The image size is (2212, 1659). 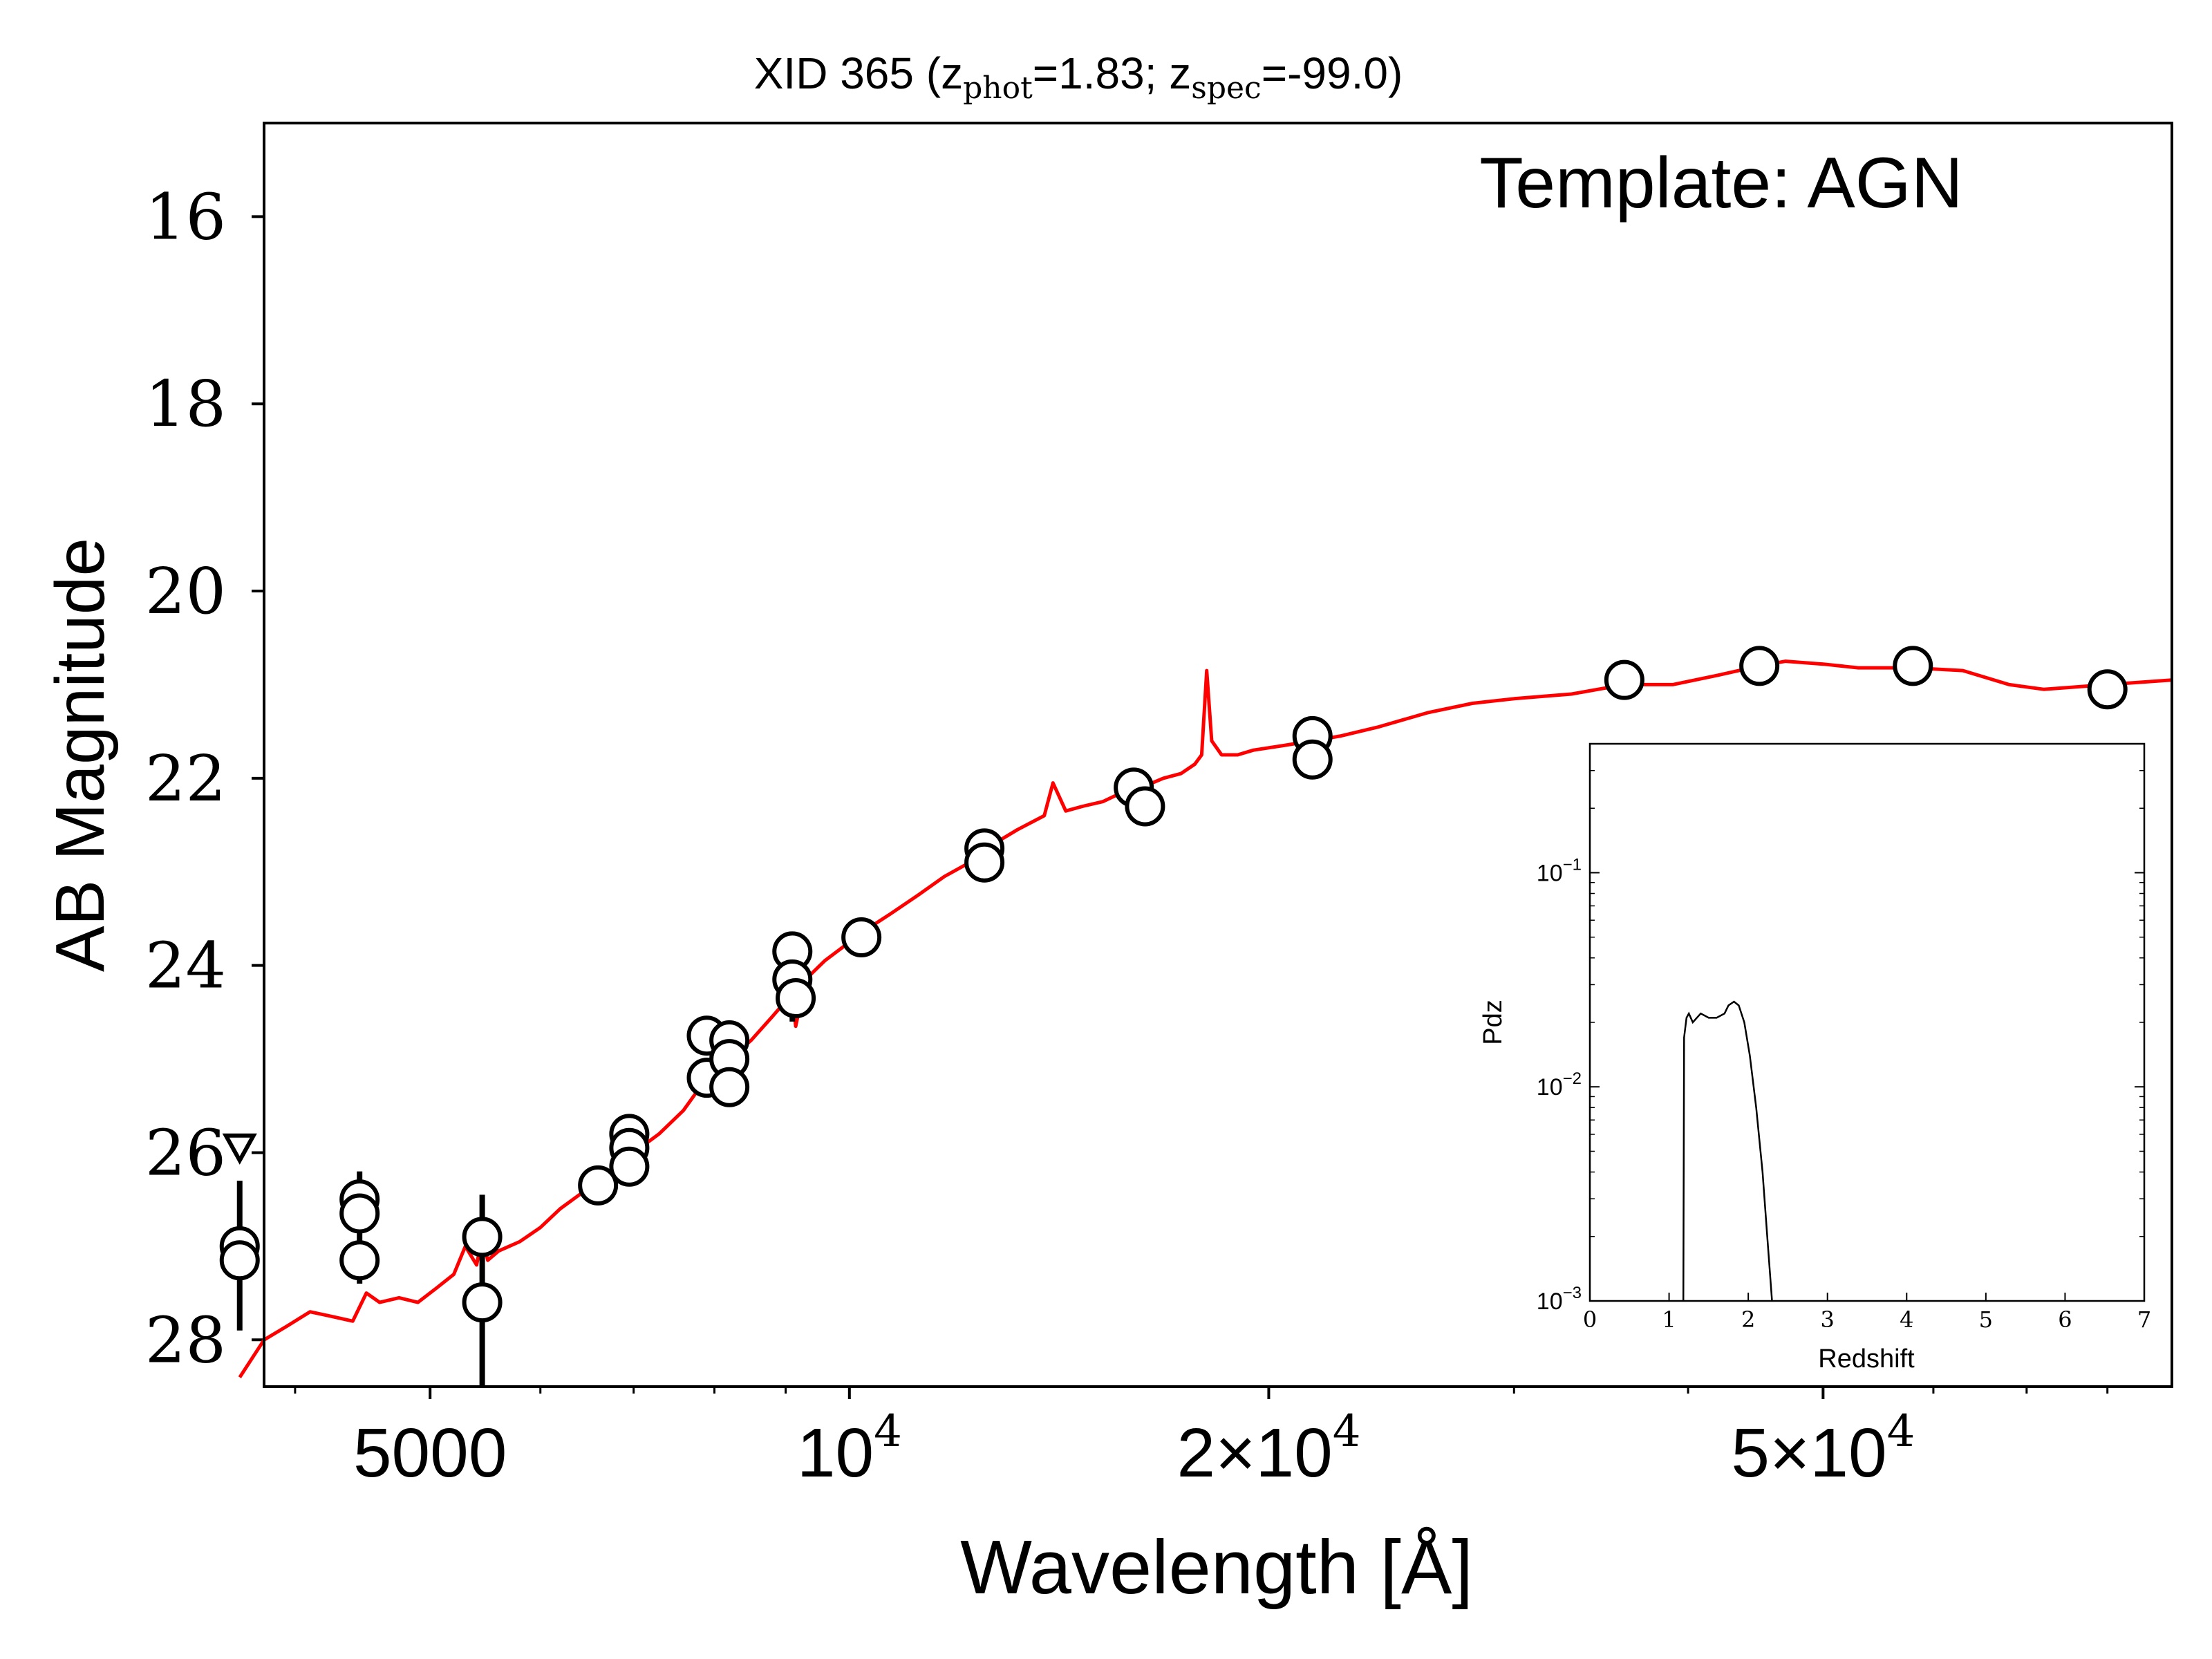 What do you see at coordinates (1493, 1022) in the screenshot?
I see `inset-y-axis-label: Pdz` at bounding box center [1493, 1022].